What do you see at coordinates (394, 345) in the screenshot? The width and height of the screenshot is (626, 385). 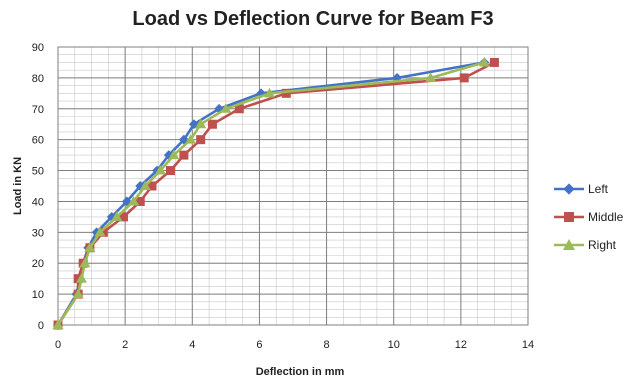 I see `x-tick-label: 10` at bounding box center [394, 345].